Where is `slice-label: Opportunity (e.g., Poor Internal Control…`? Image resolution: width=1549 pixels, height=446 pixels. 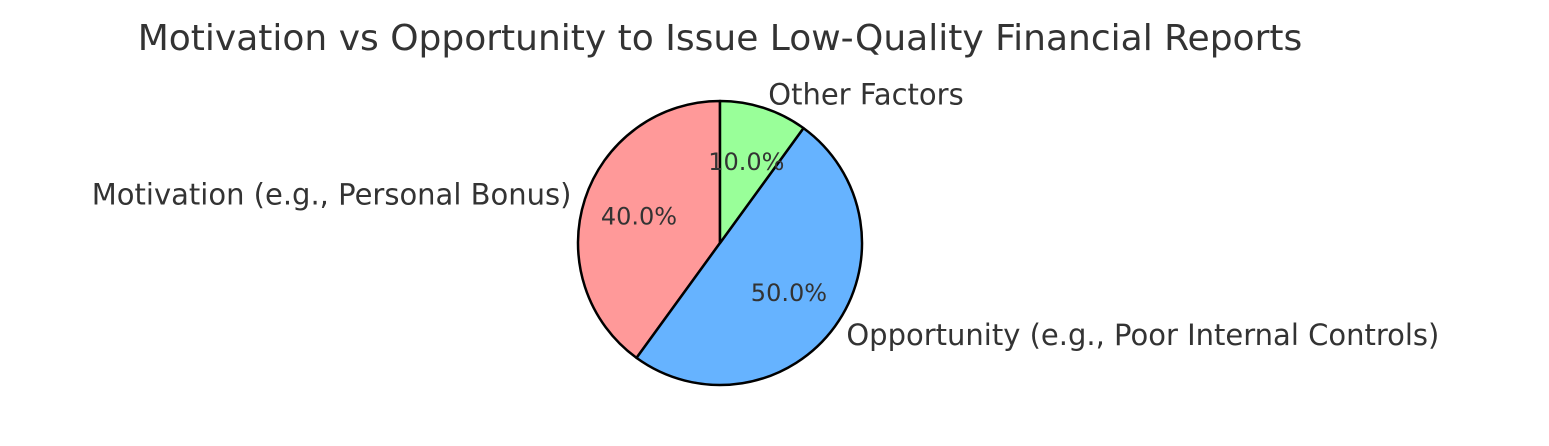 slice-label: Opportunity (e.g., Poor Internal Control… is located at coordinates (1142, 335).